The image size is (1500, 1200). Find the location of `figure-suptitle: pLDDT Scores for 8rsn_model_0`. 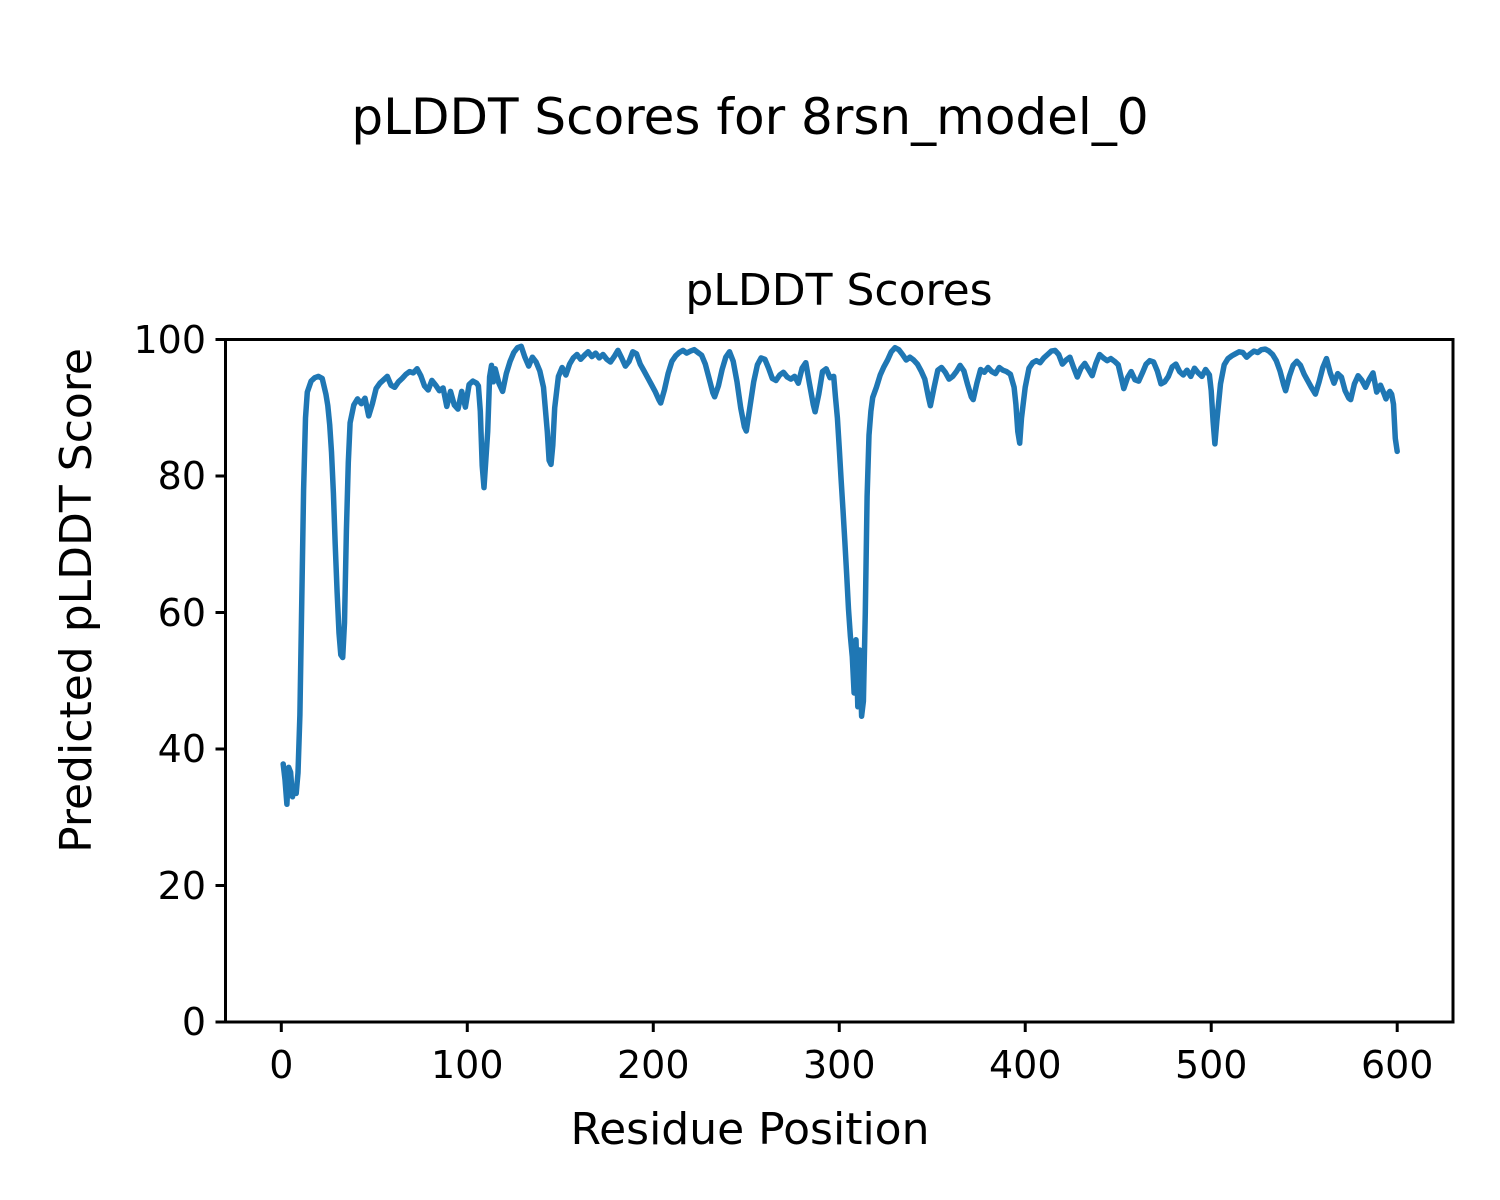

figure-suptitle: pLDDT Scores for 8rsn_model_0 is located at coordinates (750, 117).